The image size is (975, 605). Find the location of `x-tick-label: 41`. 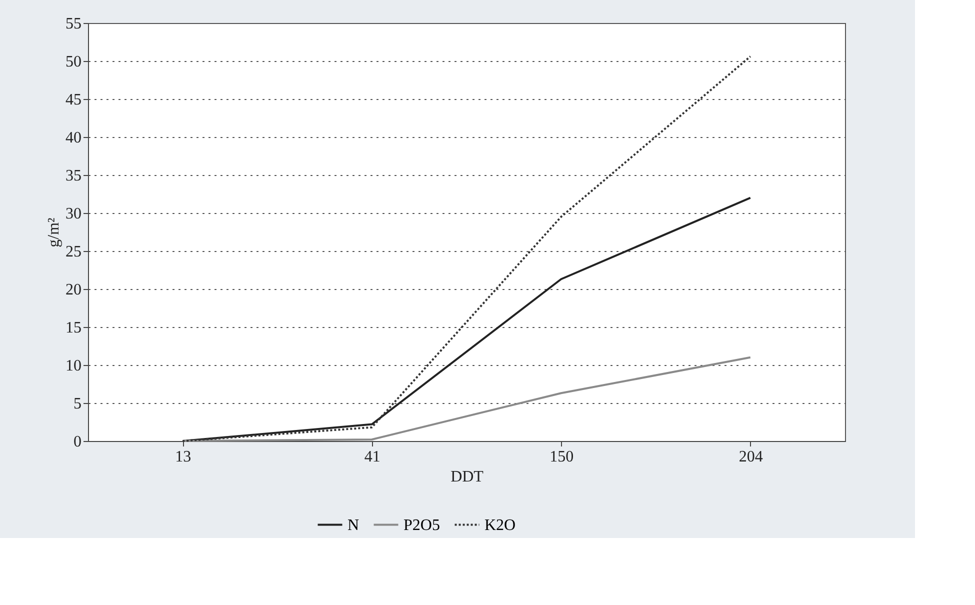

x-tick-label: 41 is located at coordinates (372, 457).